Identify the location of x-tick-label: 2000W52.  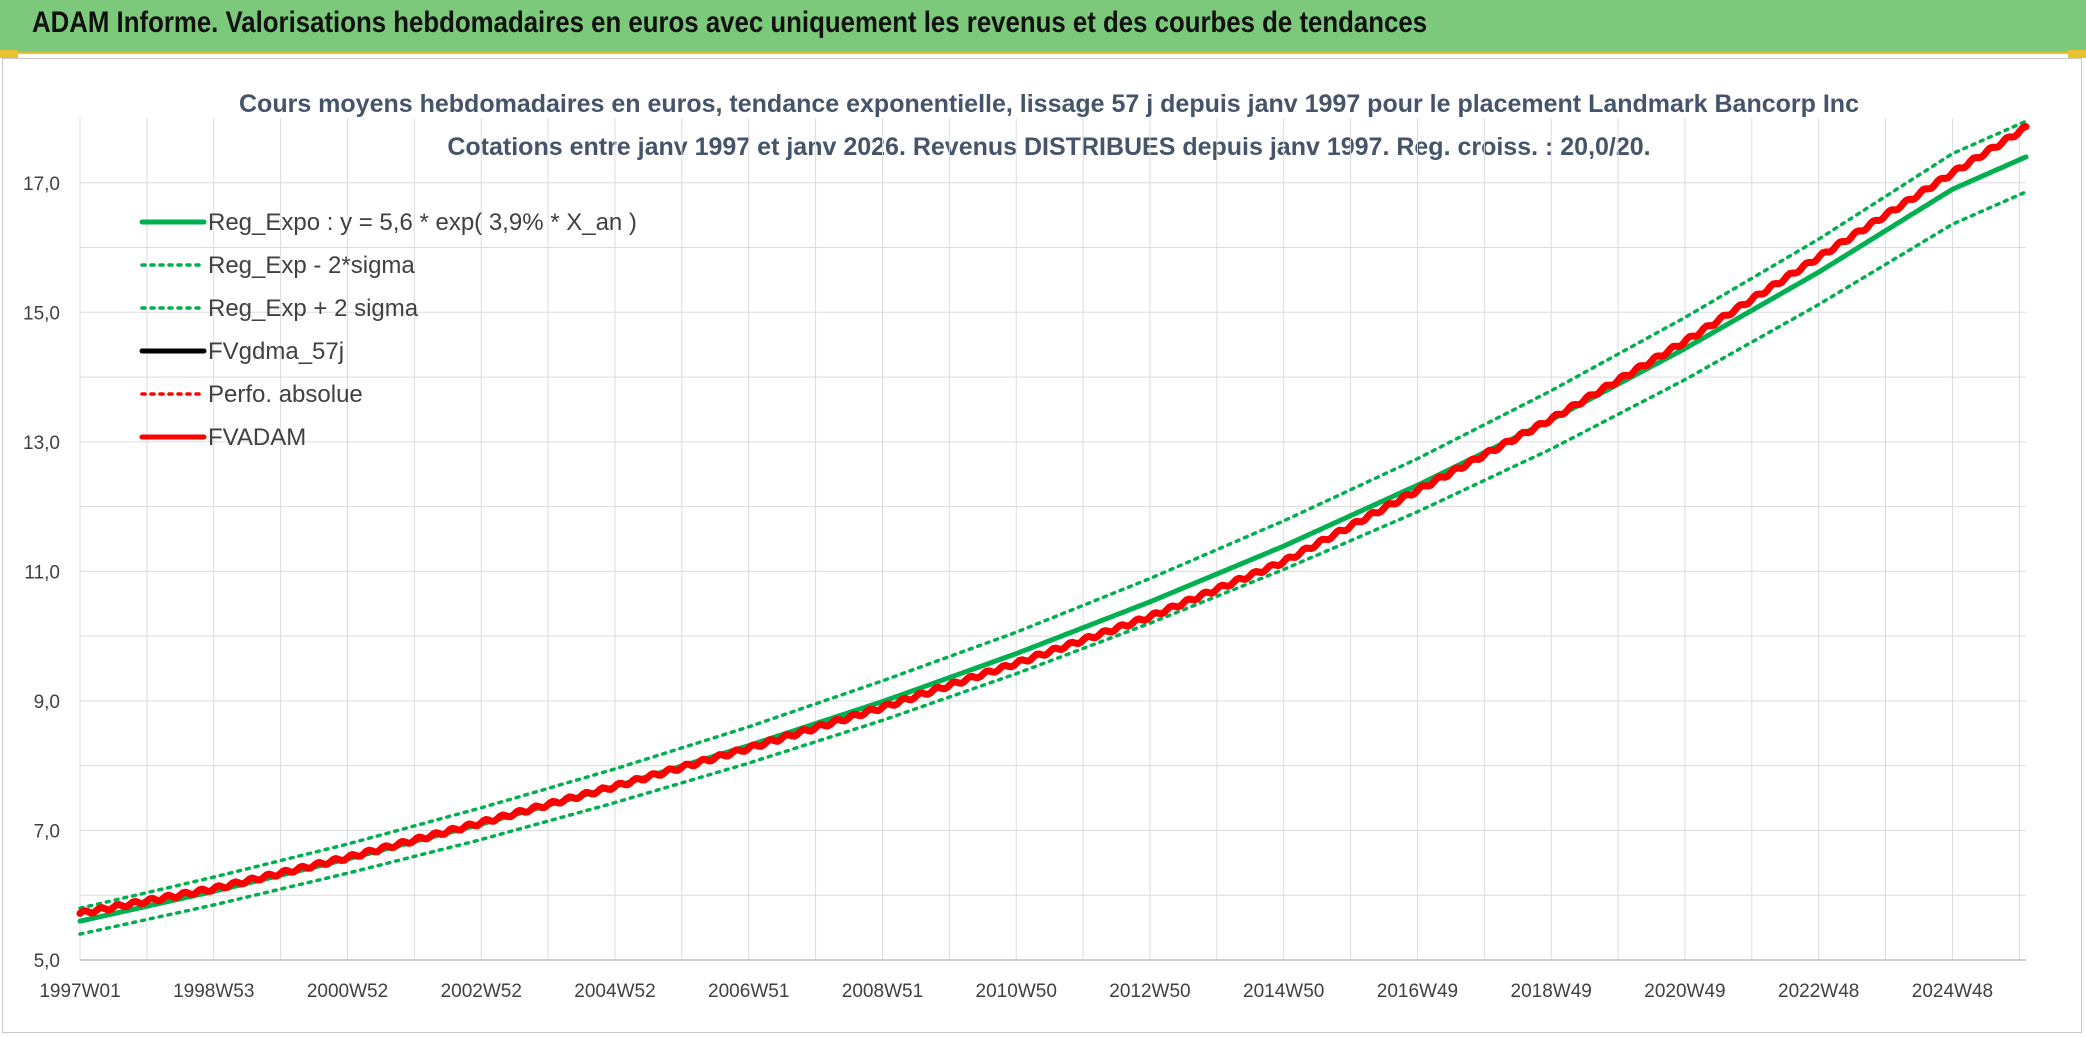
(347, 991).